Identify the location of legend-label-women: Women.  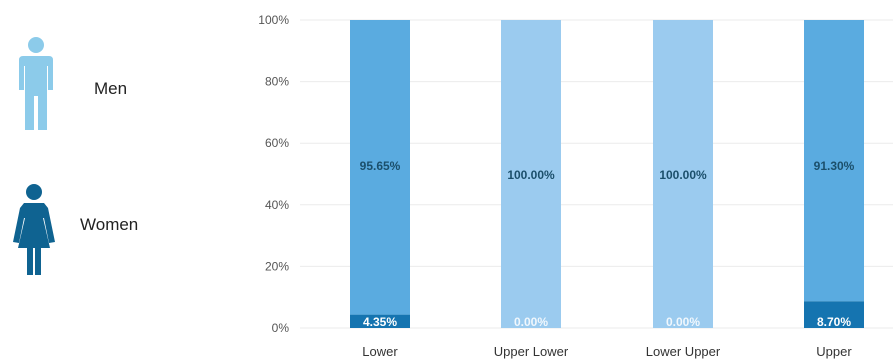
(109, 224).